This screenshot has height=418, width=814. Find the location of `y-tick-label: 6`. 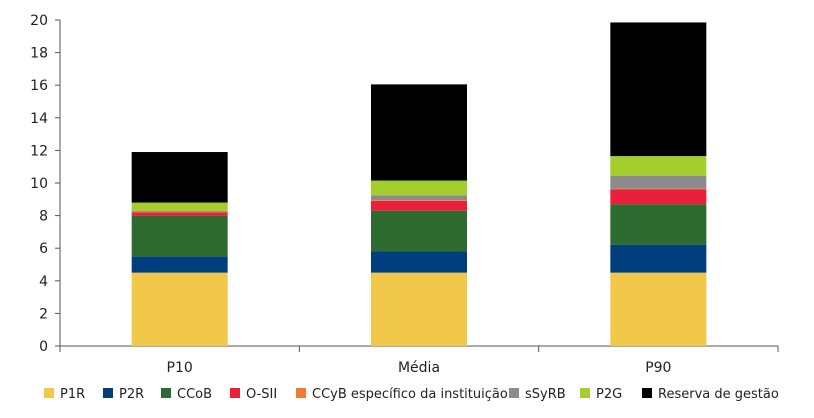

y-tick-label: 6 is located at coordinates (43, 249).